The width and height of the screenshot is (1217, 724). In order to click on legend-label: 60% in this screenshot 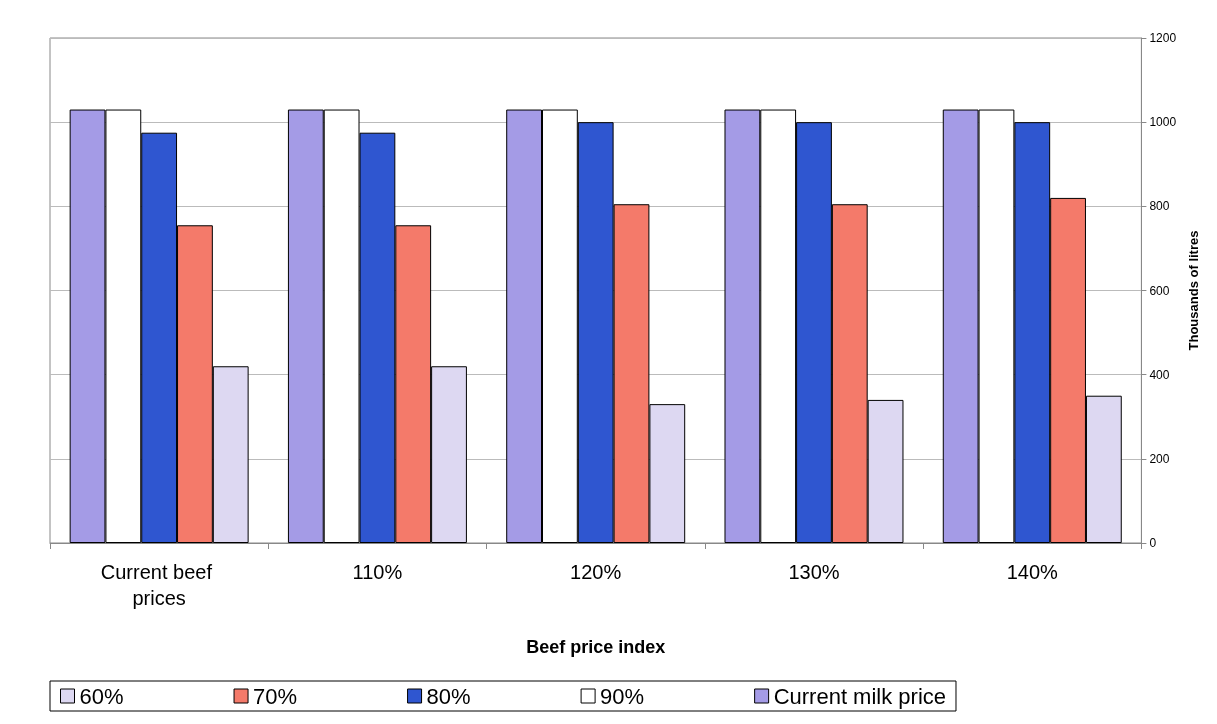, I will do `click(101, 696)`.